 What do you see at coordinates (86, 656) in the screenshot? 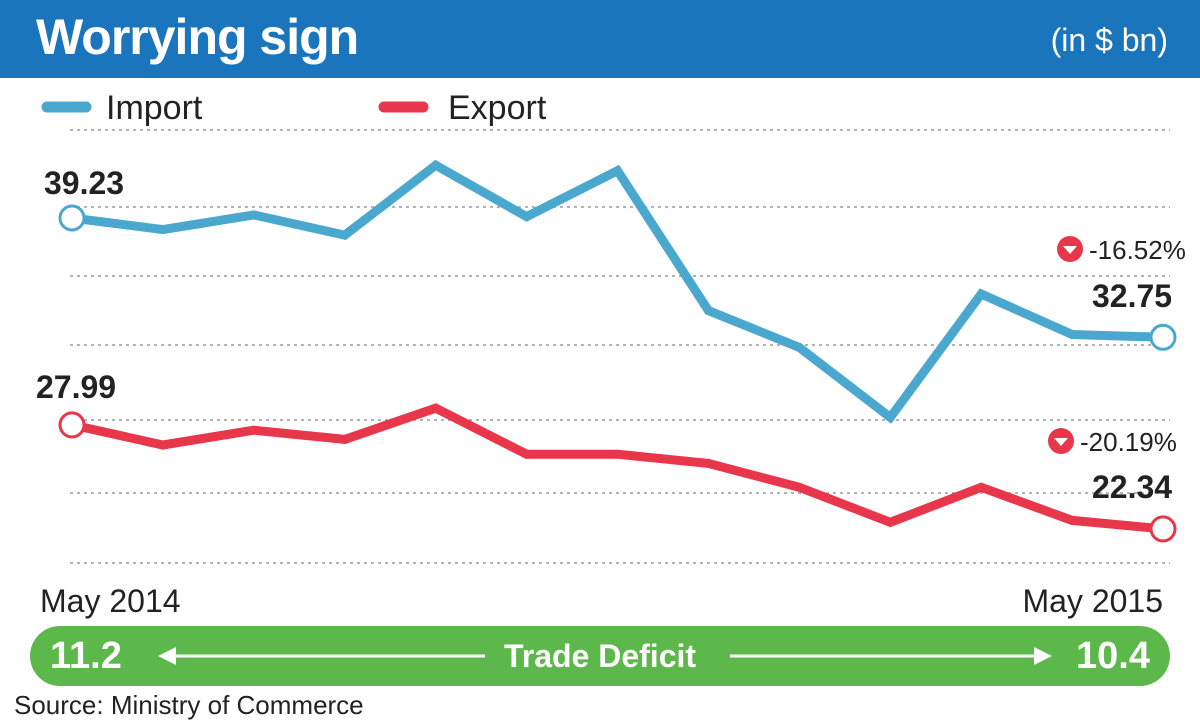
I see `deficit-start-value: 11.2` at bounding box center [86, 656].